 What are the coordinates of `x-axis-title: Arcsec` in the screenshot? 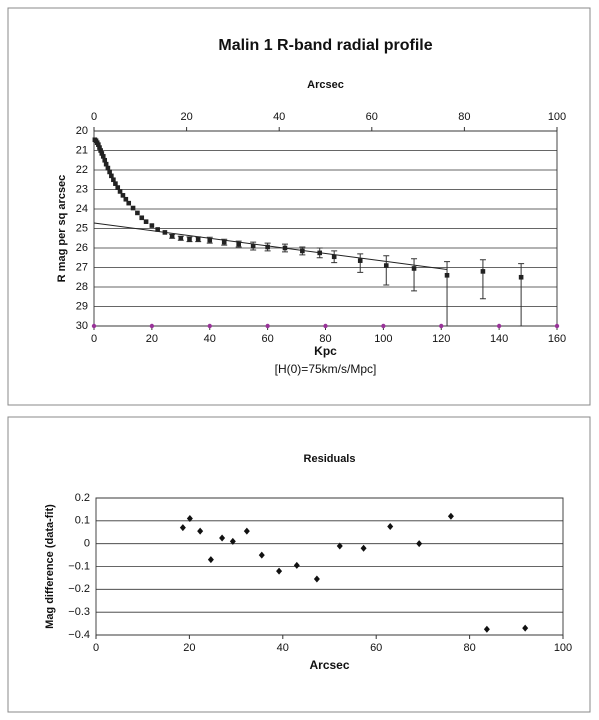 It's located at (329, 665).